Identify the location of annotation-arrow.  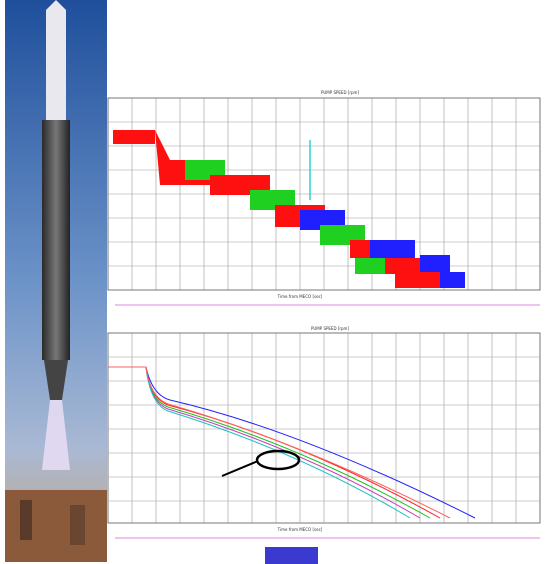
(240, 468).